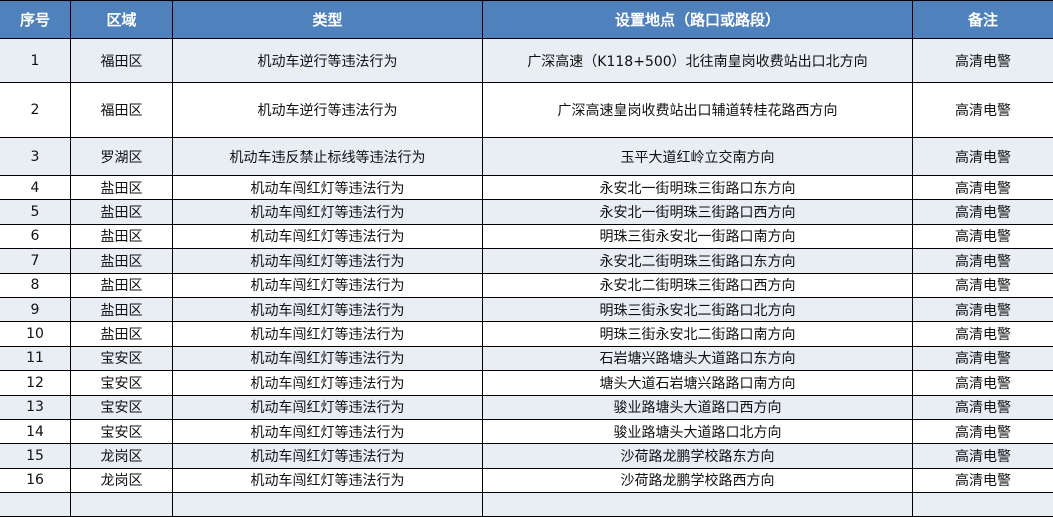 This screenshot has width=1053, height=517. I want to click on cell-location: 明珠三街永安北一街路口南方向, so click(698, 236).